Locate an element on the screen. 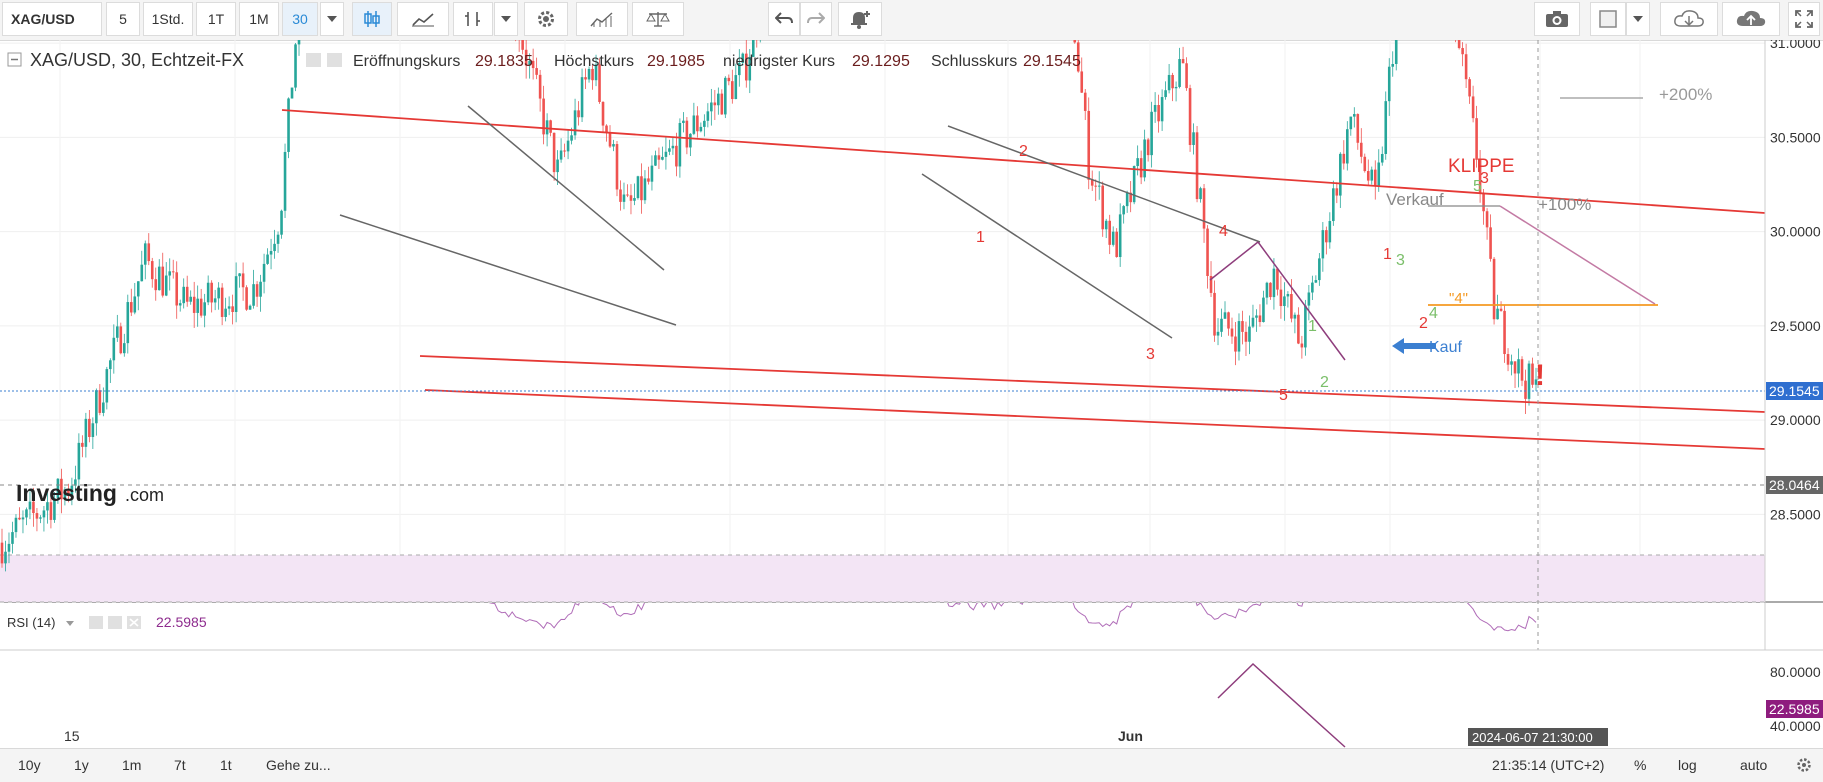 This screenshot has height=782, width=1823. bar-chart-icon is located at coordinates (473, 19).